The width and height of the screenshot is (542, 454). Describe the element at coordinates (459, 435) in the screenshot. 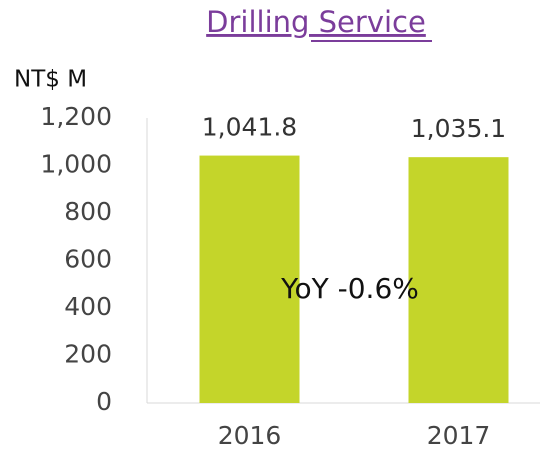

I see `x-tick-label: 2017` at that location.